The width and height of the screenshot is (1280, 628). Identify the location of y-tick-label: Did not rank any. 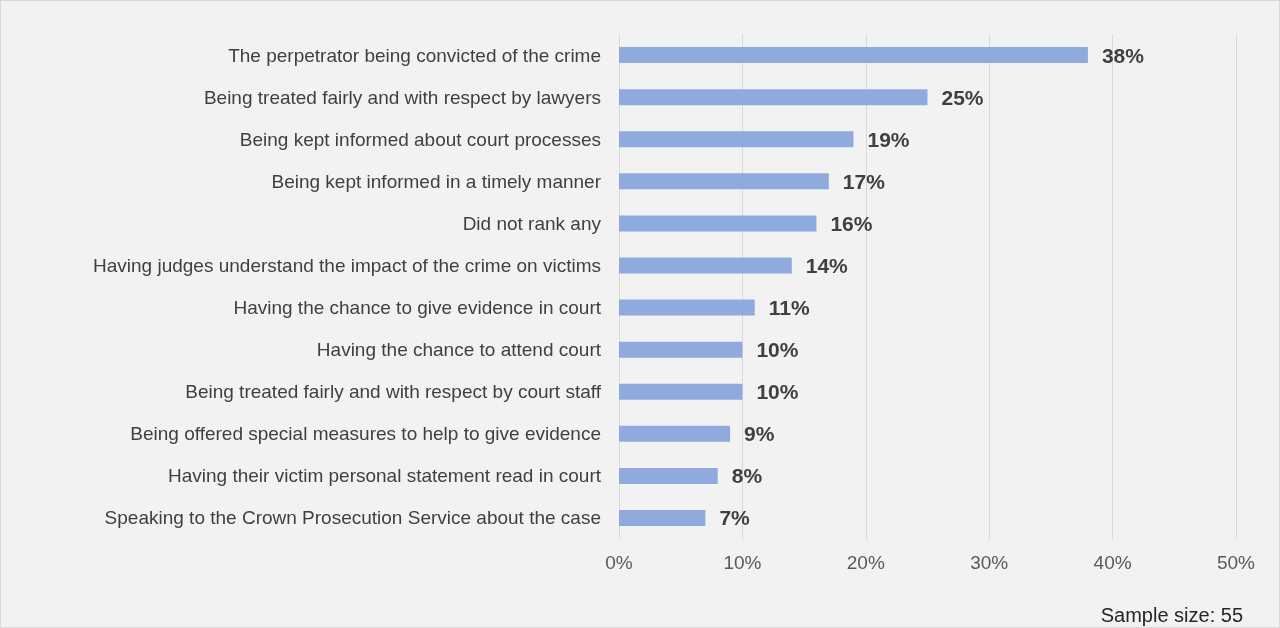
(532, 223).